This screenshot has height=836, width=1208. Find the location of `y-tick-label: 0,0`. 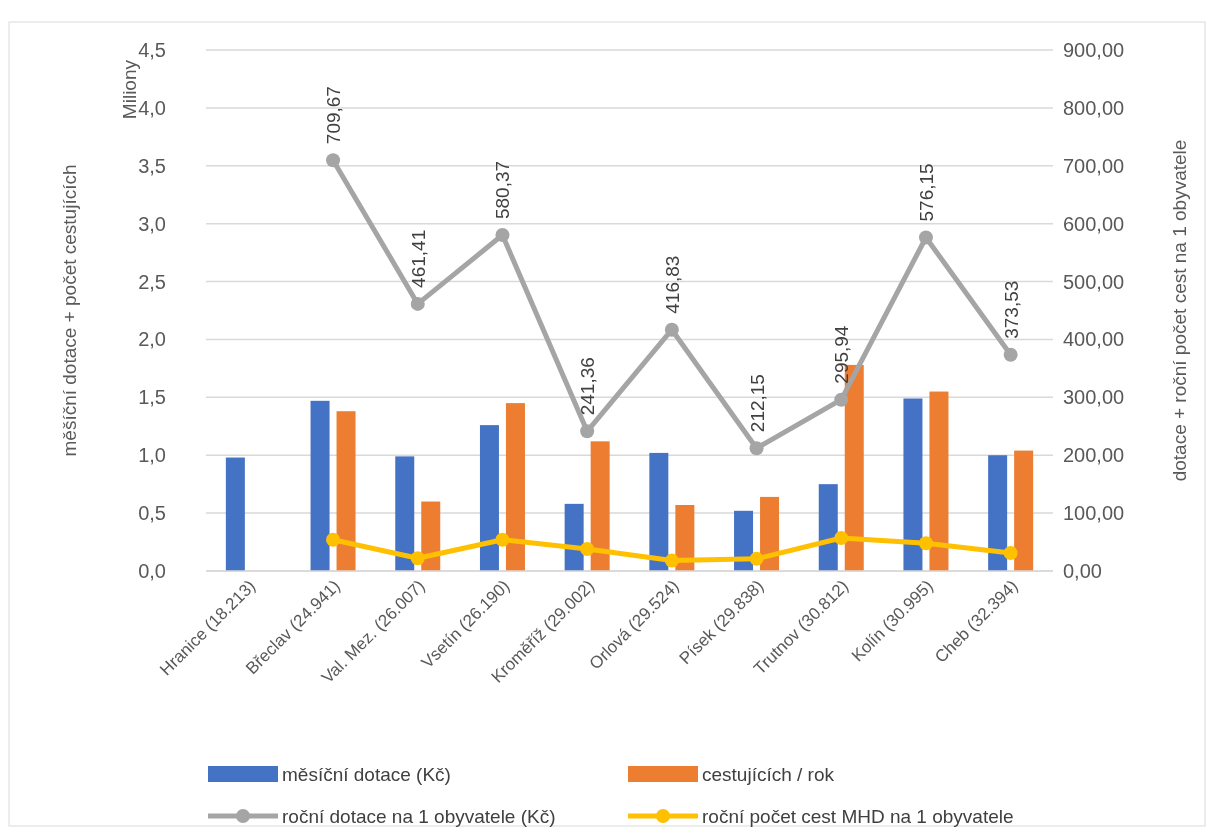

y-tick-label: 0,0 is located at coordinates (152, 571).